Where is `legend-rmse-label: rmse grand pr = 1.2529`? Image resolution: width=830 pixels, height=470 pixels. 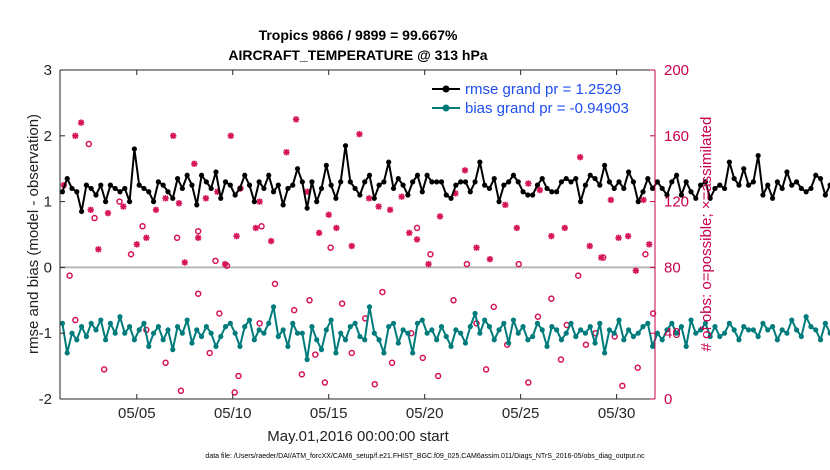
legend-rmse-label: rmse grand pr = 1.2529 is located at coordinates (543, 89).